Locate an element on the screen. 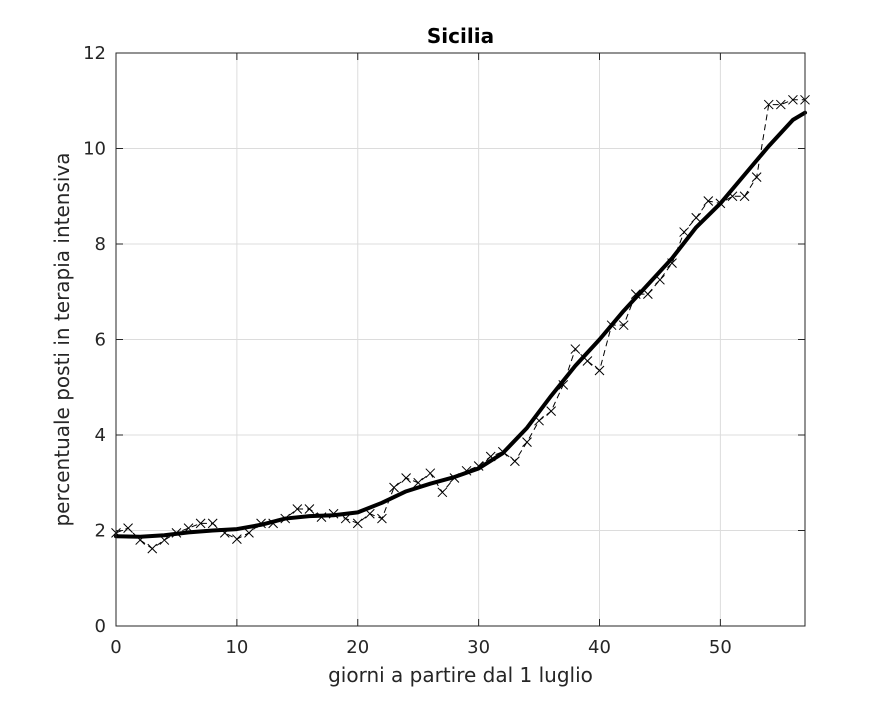  chart-title: Sicilia is located at coordinates (460, 36).